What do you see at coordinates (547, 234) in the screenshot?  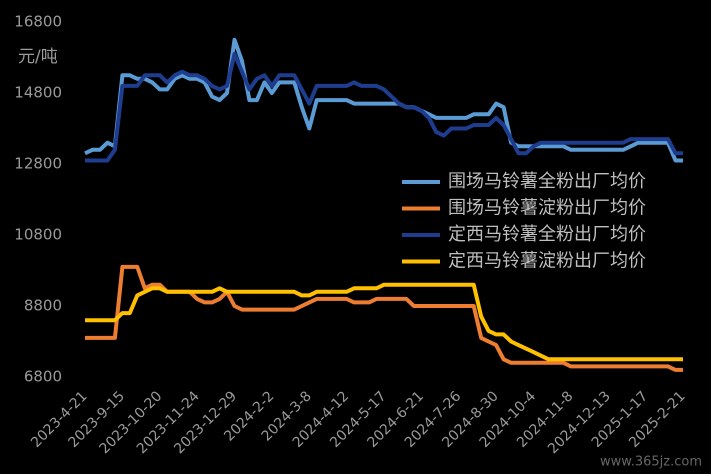 I see `legend-label: 定西马铃薯全粉出厂均价` at bounding box center [547, 234].